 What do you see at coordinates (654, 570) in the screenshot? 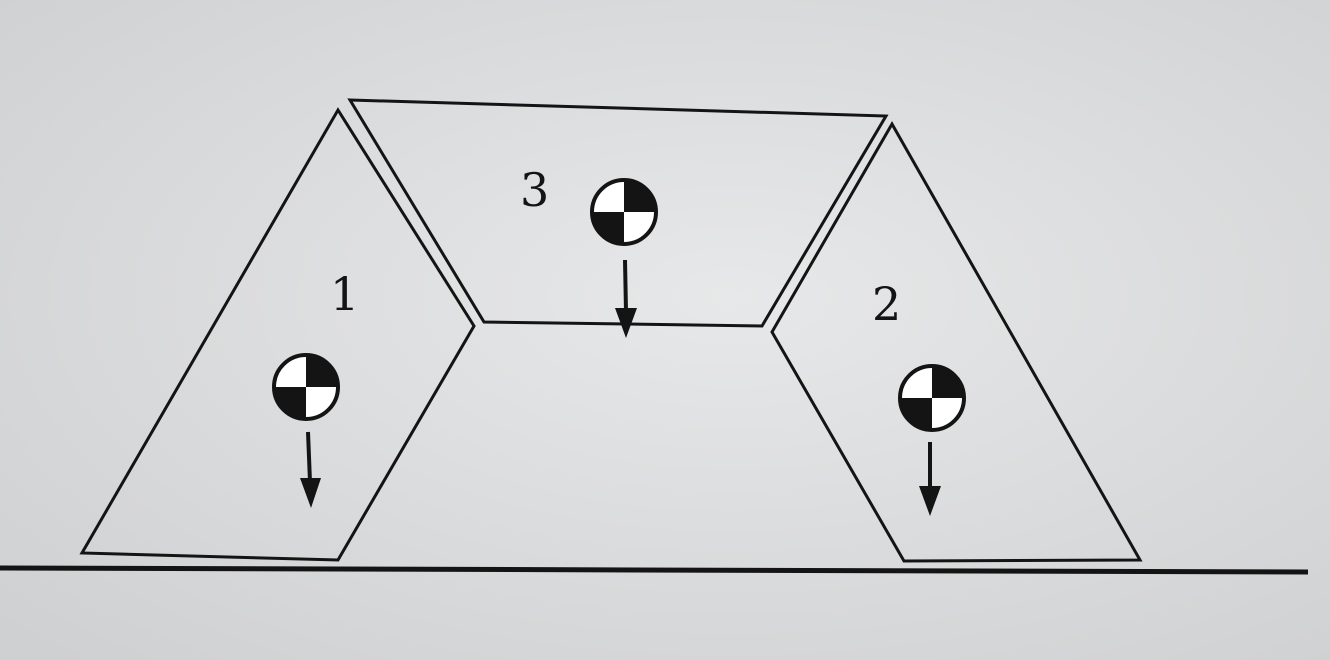
I see `ground-line` at bounding box center [654, 570].